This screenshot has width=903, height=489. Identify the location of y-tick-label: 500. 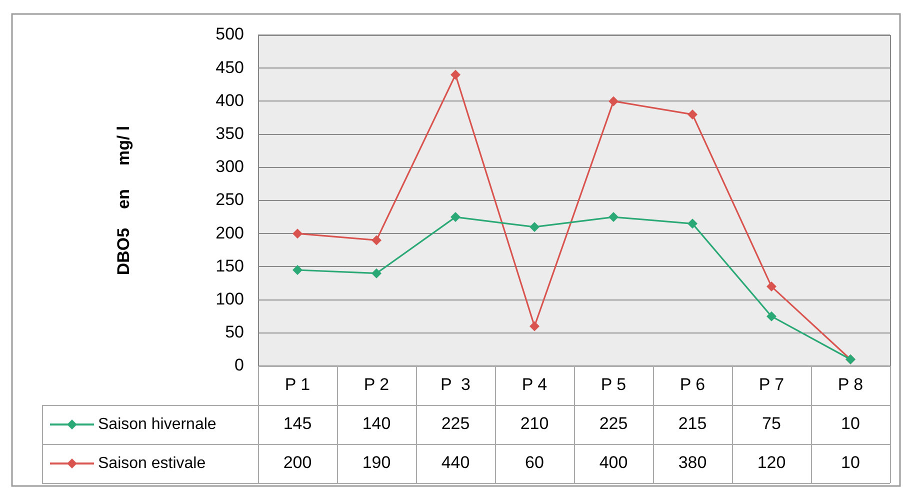
(230, 34).